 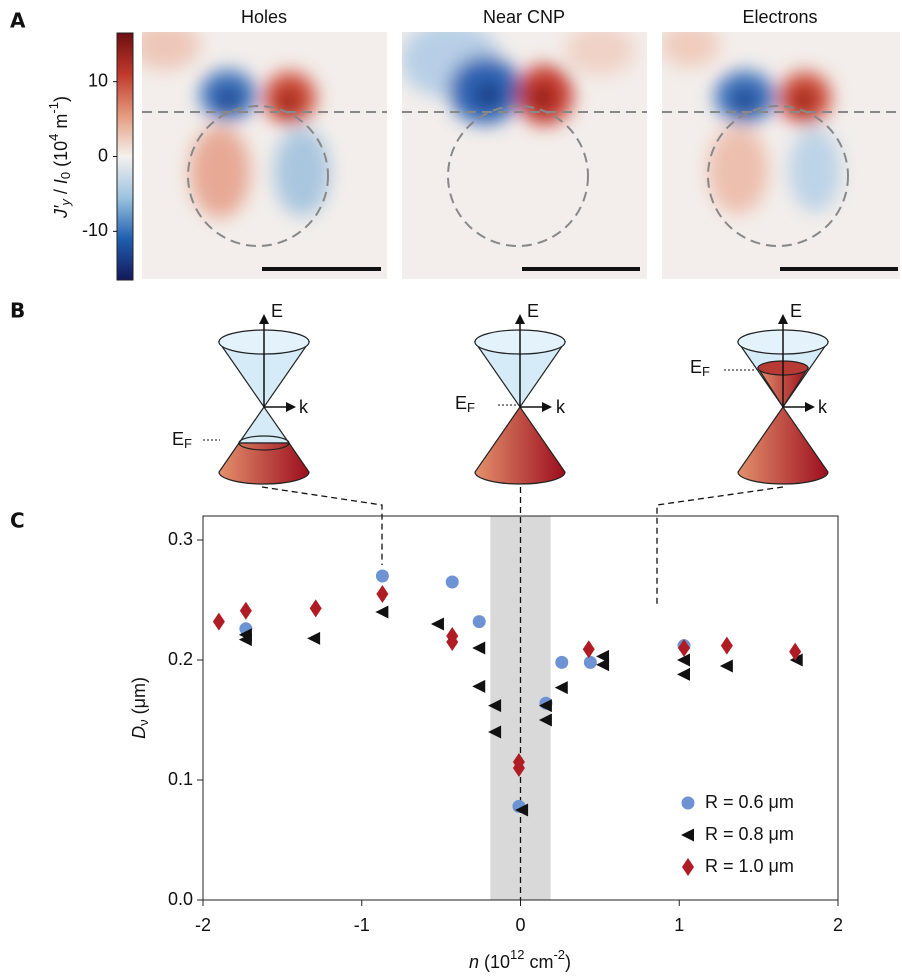 I want to click on y-tick-label: 0.3, so click(x=180, y=539).